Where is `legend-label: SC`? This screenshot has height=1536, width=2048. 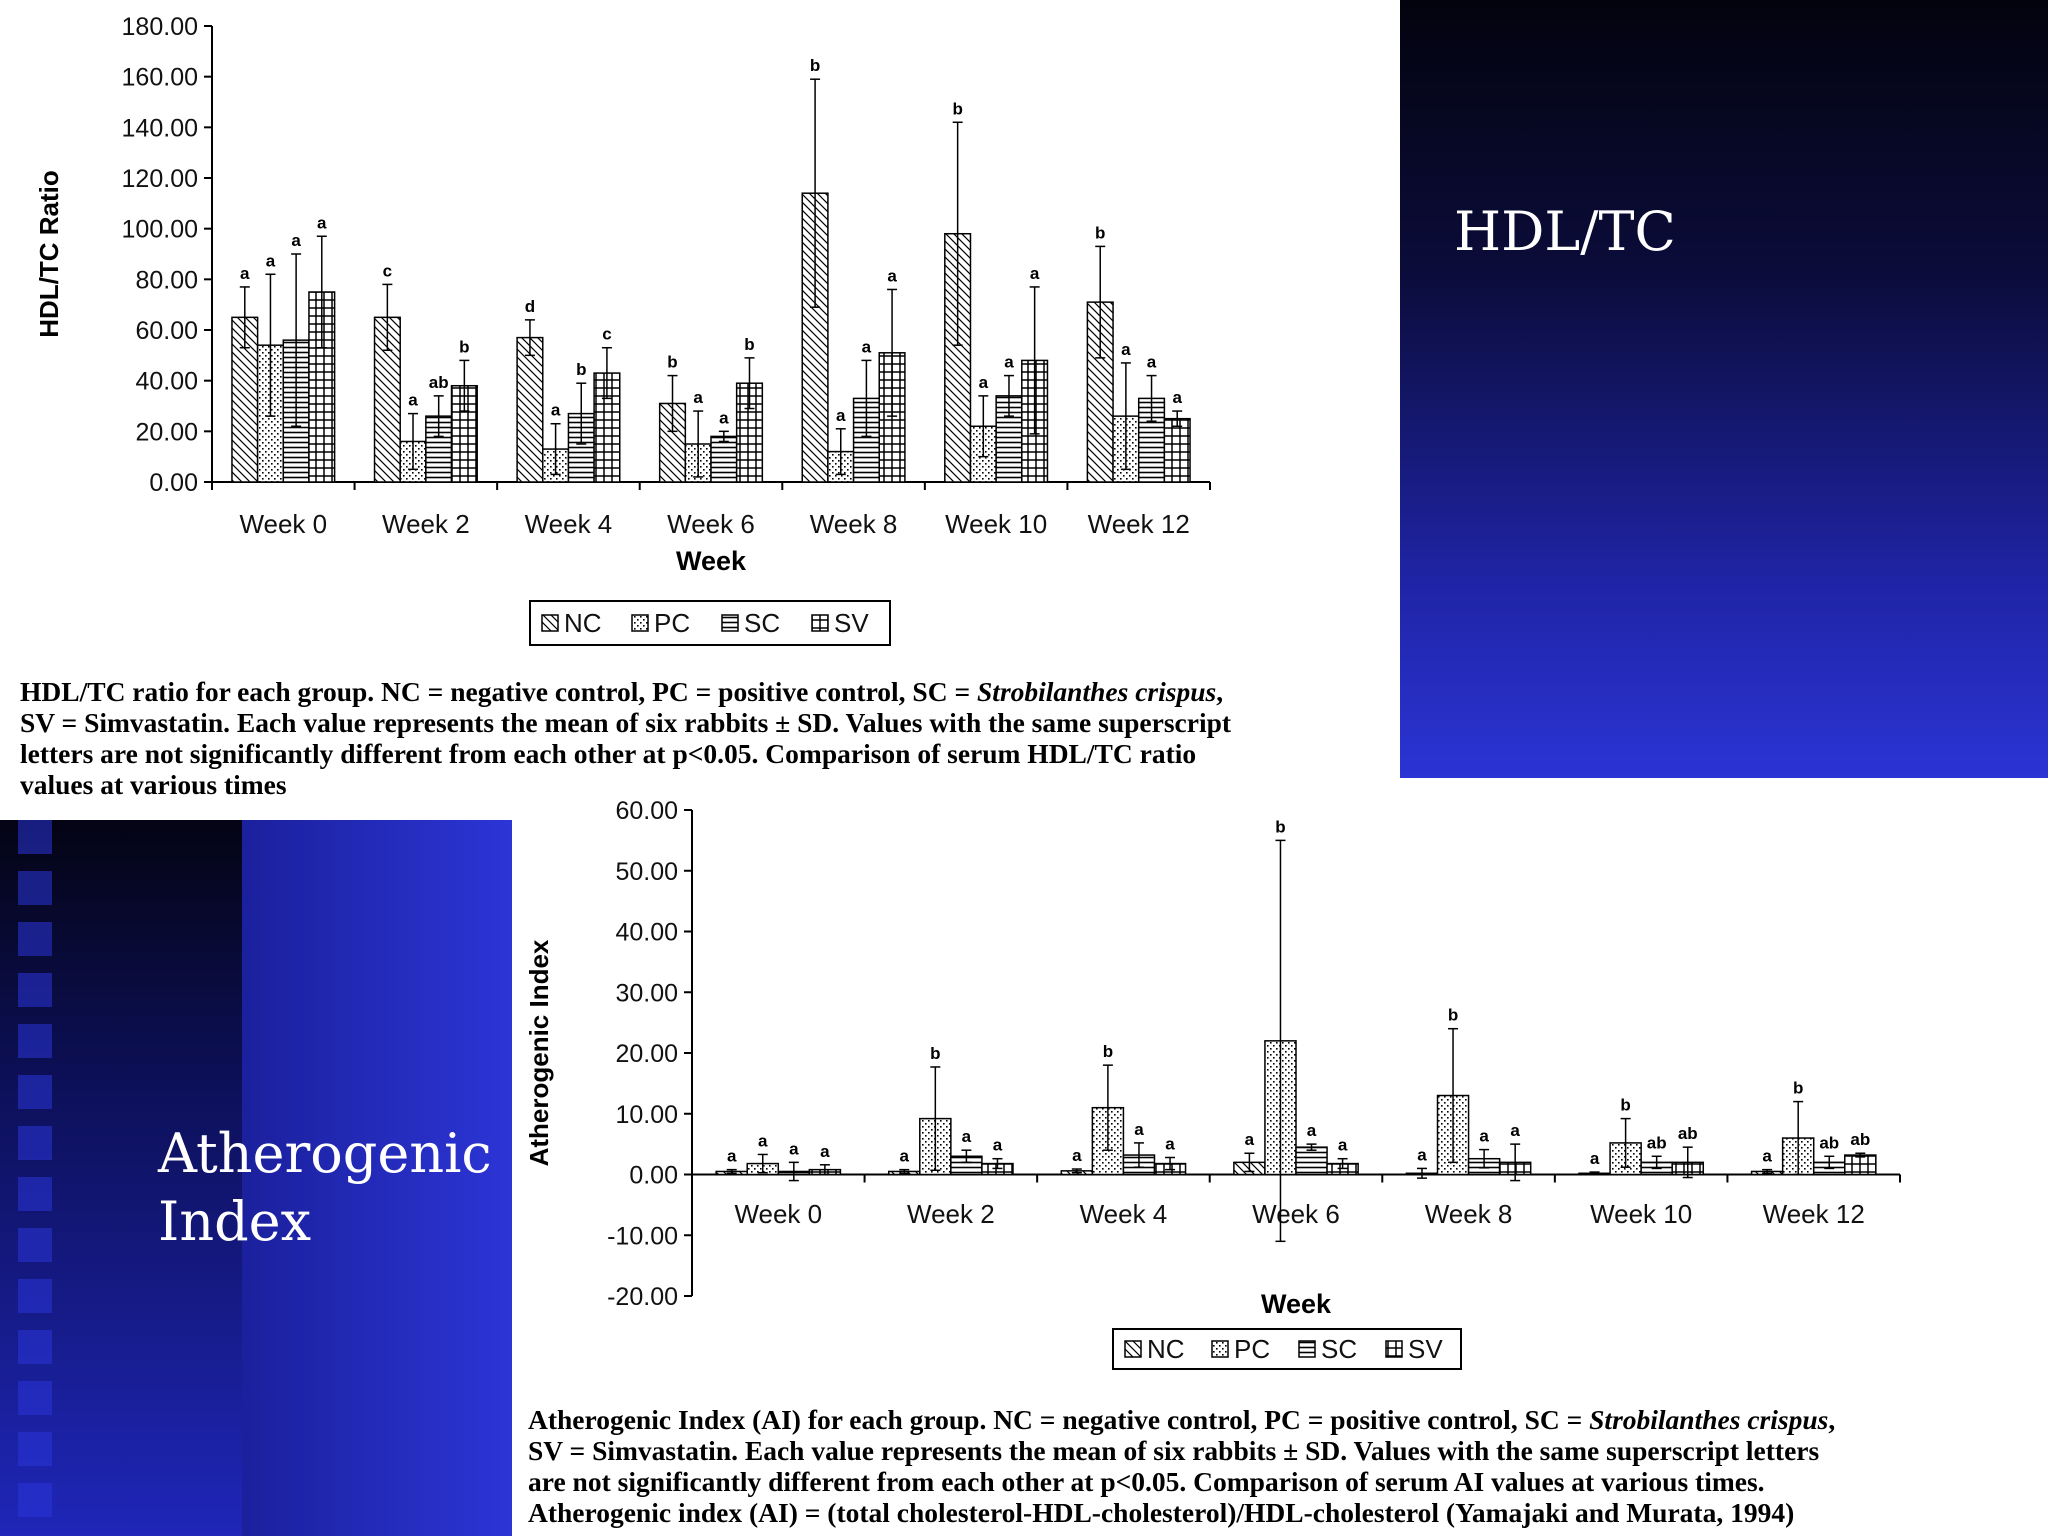
legend-label: SC is located at coordinates (1339, 1349).